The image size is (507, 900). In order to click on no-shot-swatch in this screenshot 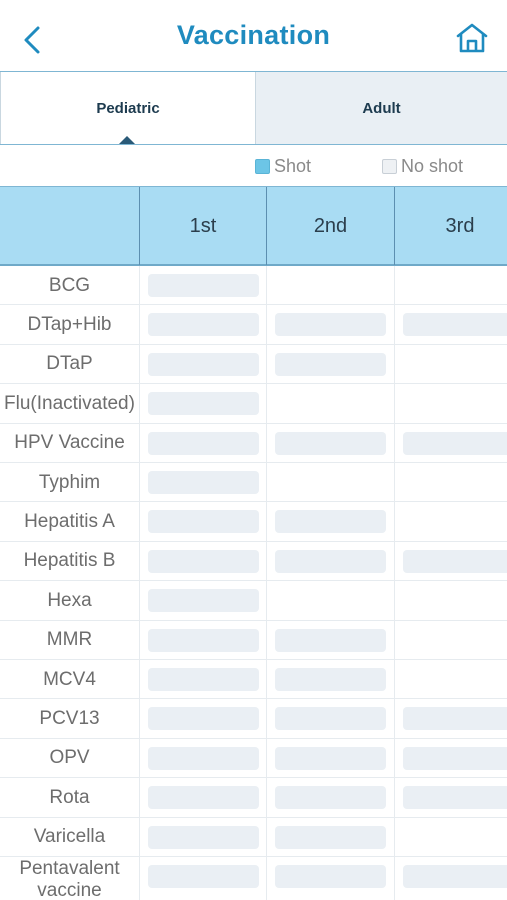, I will do `click(389, 166)`.